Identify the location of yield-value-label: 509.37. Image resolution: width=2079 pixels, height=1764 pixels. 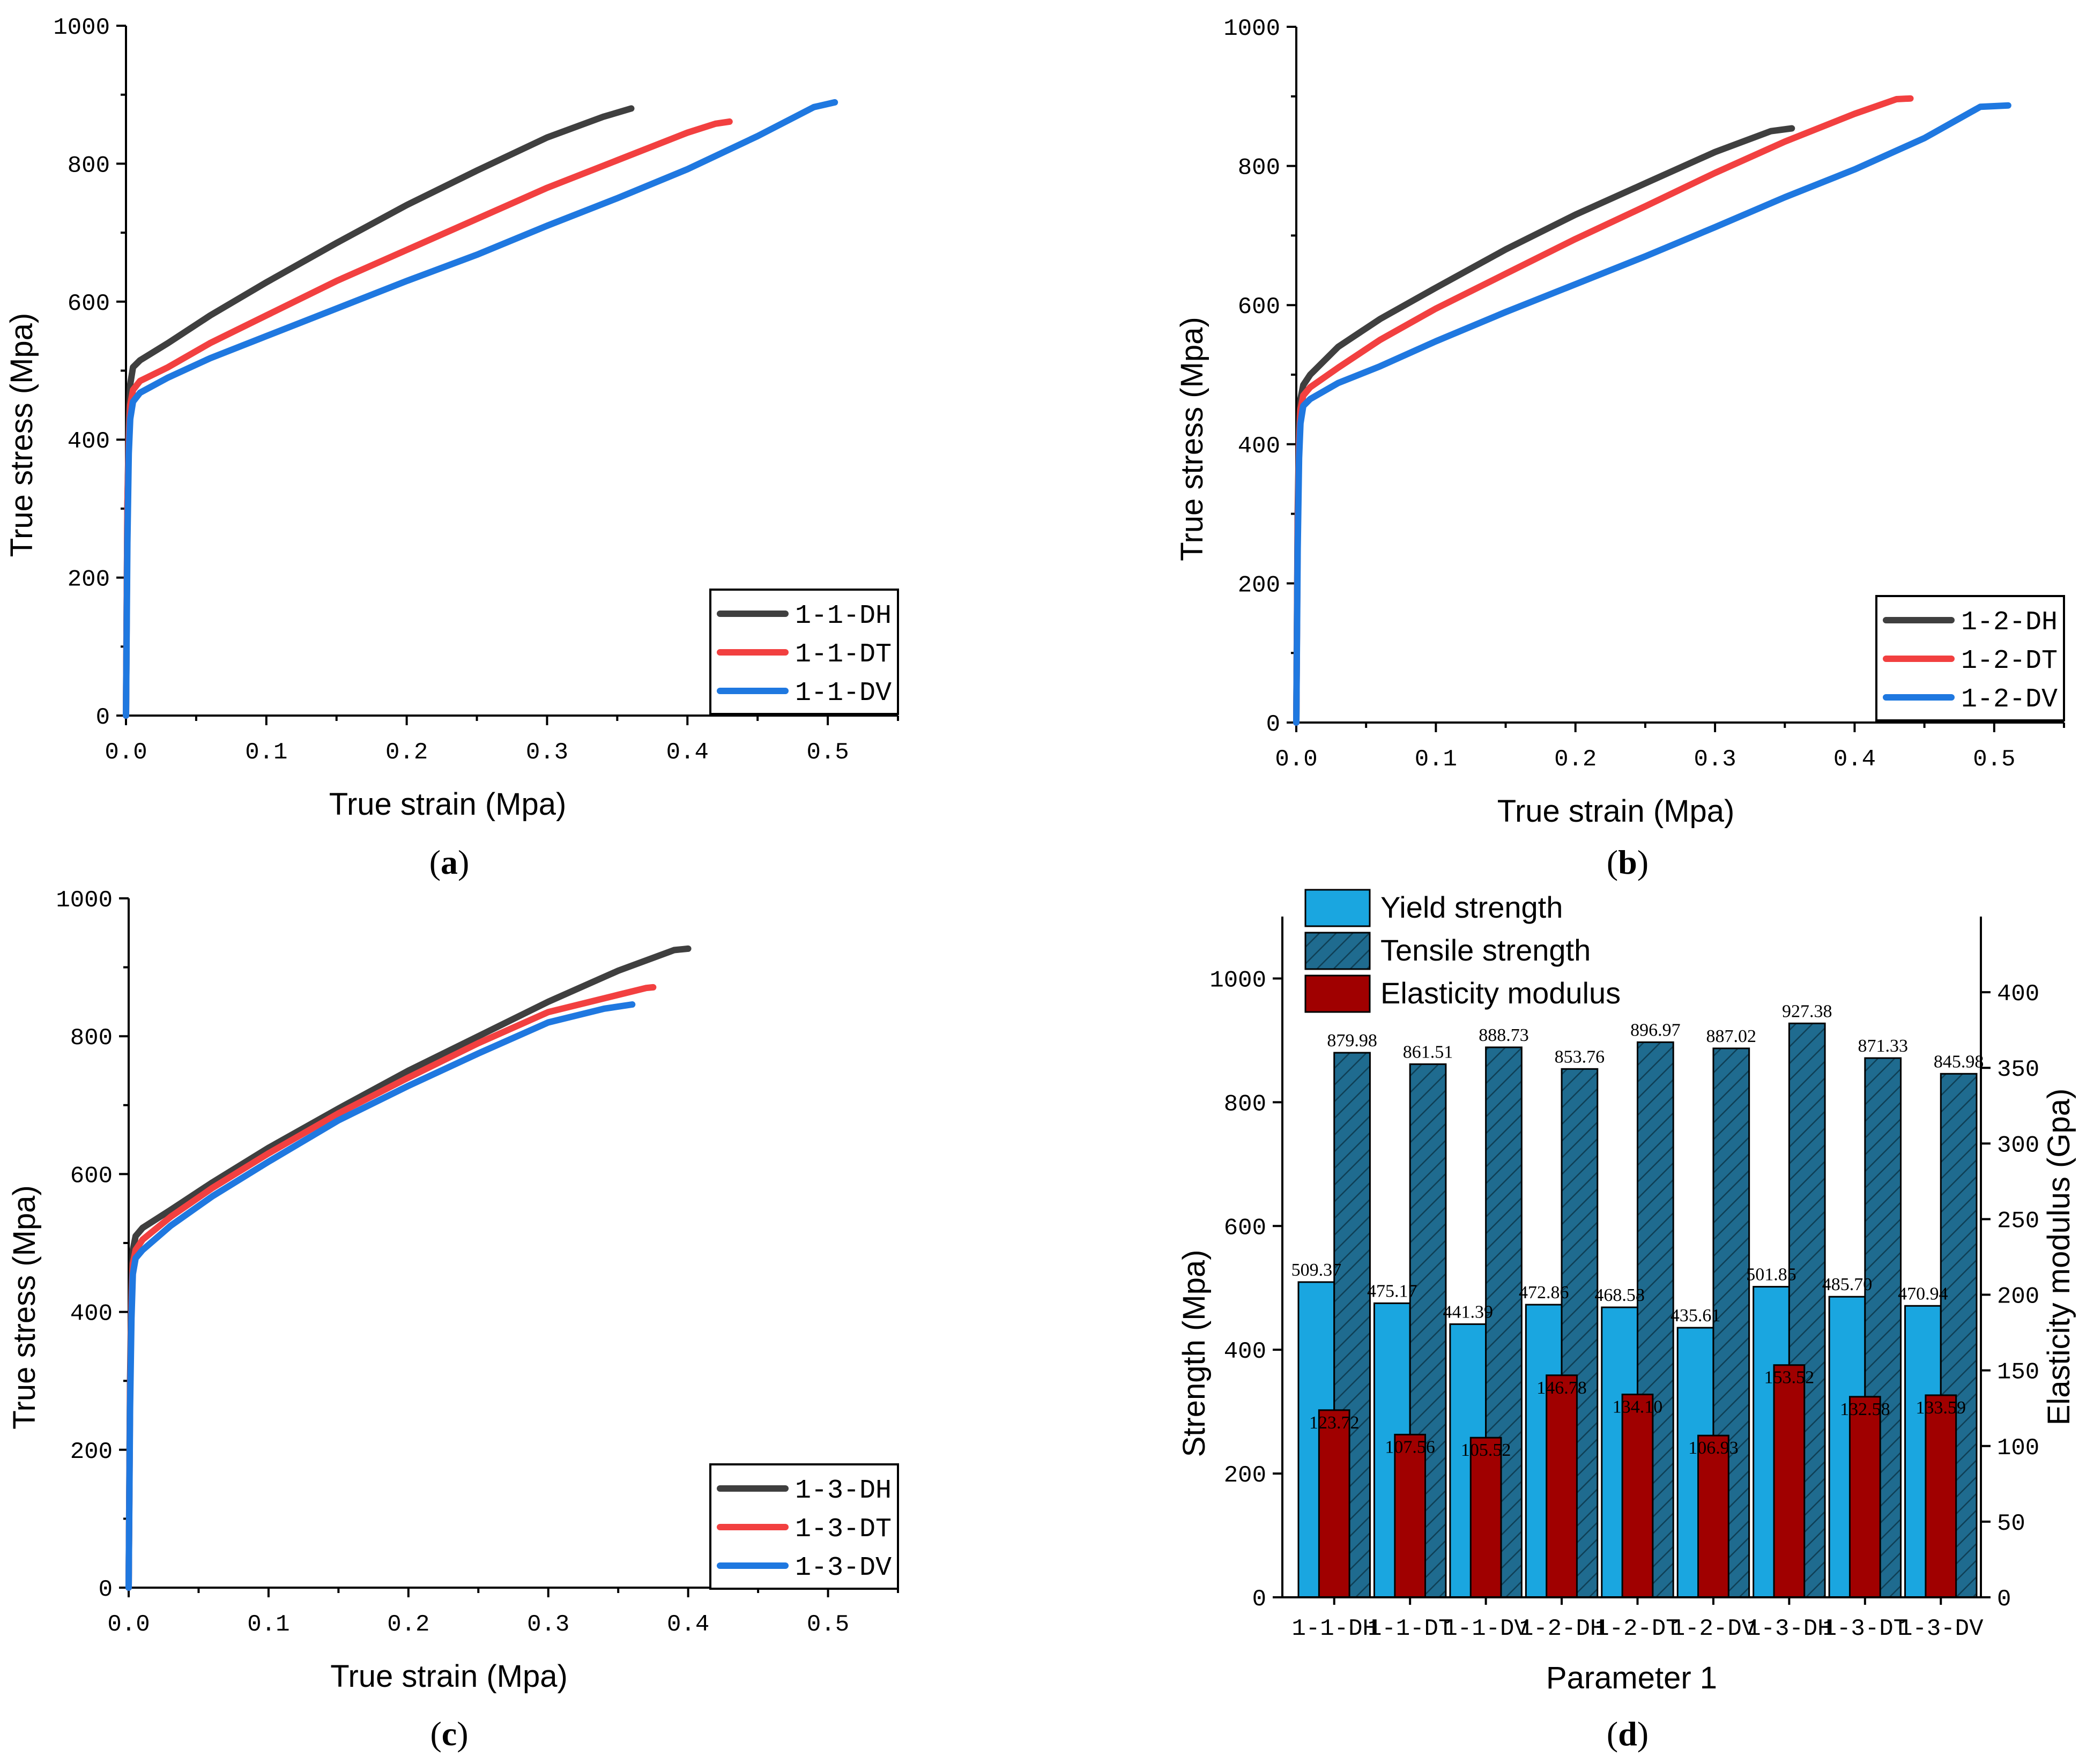
(1316, 1270).